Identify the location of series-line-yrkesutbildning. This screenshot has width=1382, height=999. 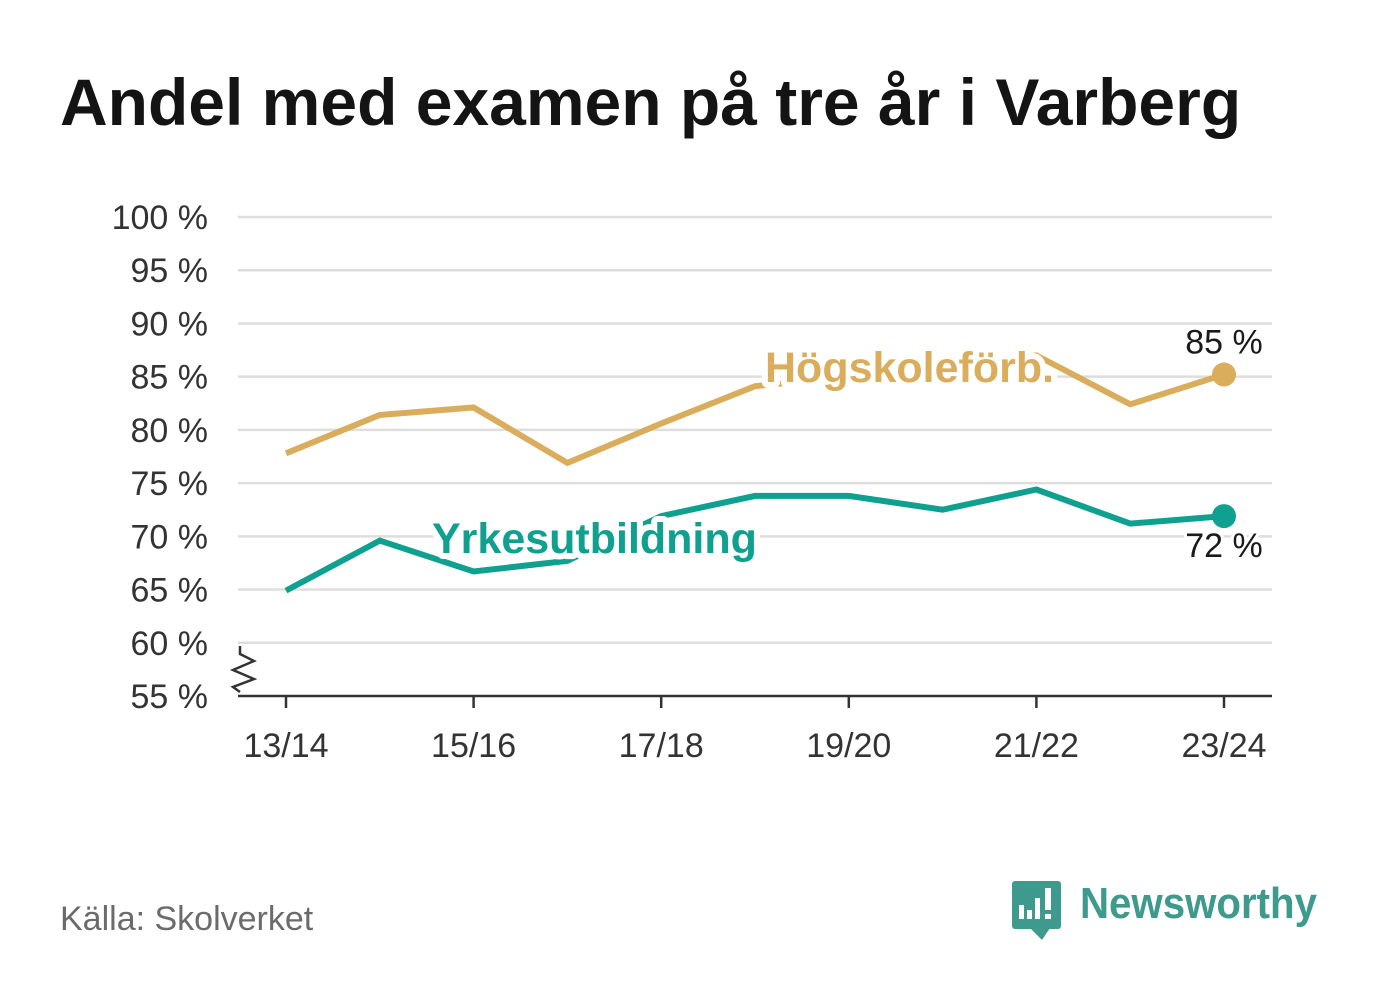
(754, 540).